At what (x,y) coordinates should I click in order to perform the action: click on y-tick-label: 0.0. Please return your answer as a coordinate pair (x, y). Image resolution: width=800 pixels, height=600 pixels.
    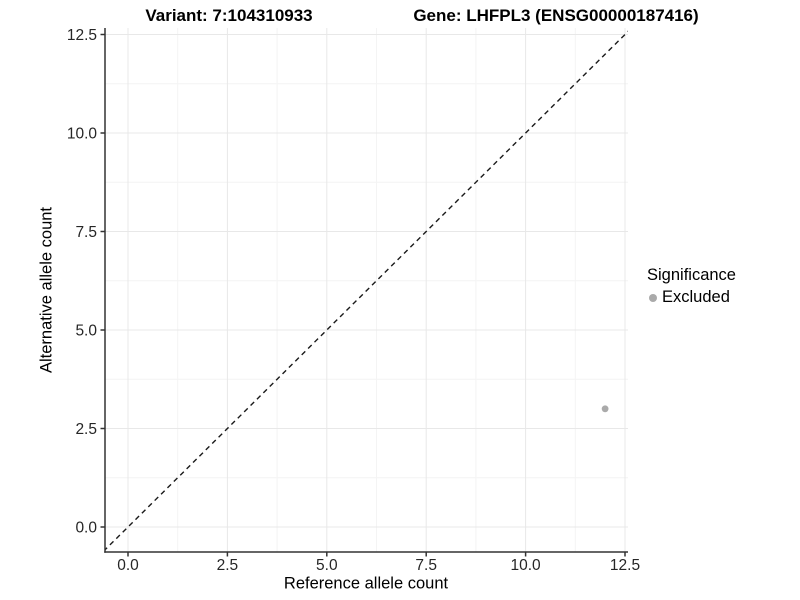
    Looking at the image, I should click on (86, 528).